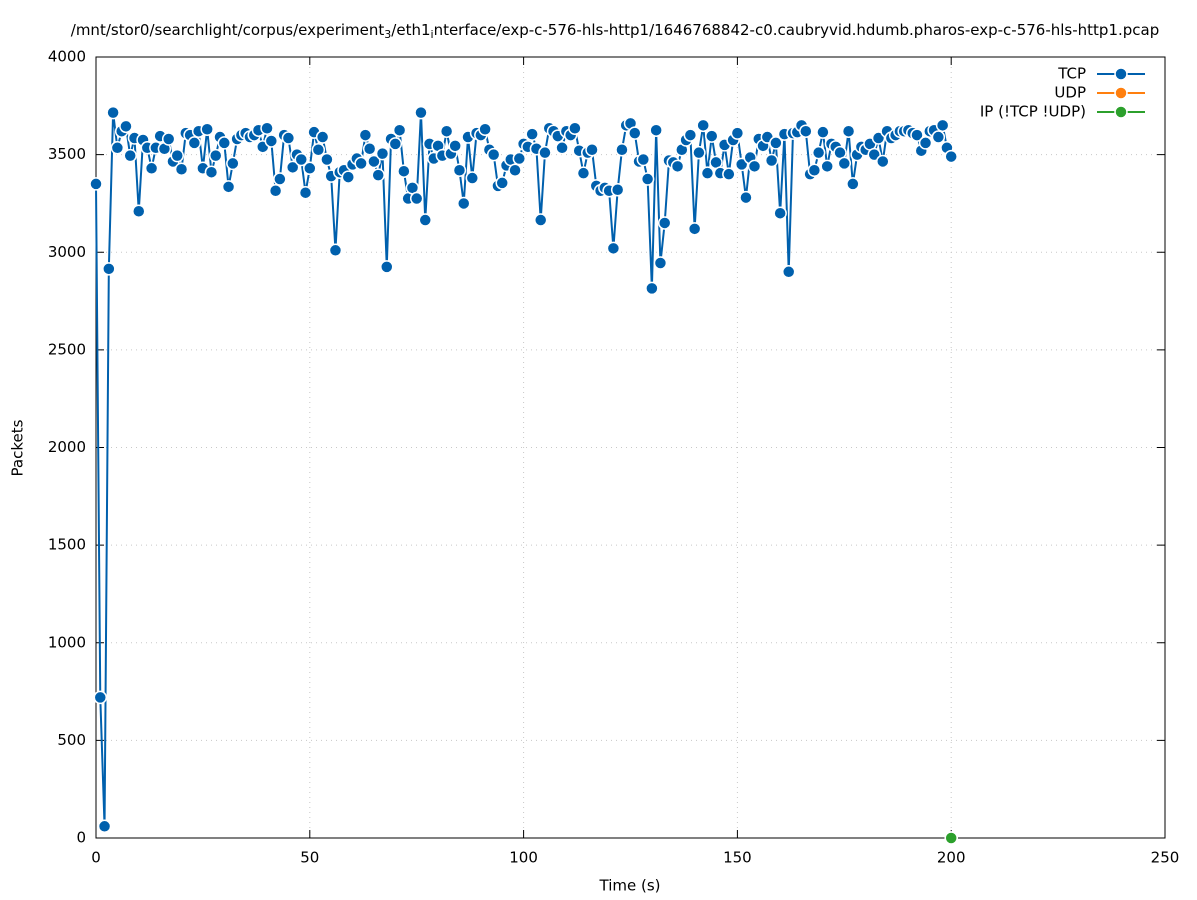 This screenshot has width=1197, height=900. I want to click on legend-label: UDP, so click(1070, 93).